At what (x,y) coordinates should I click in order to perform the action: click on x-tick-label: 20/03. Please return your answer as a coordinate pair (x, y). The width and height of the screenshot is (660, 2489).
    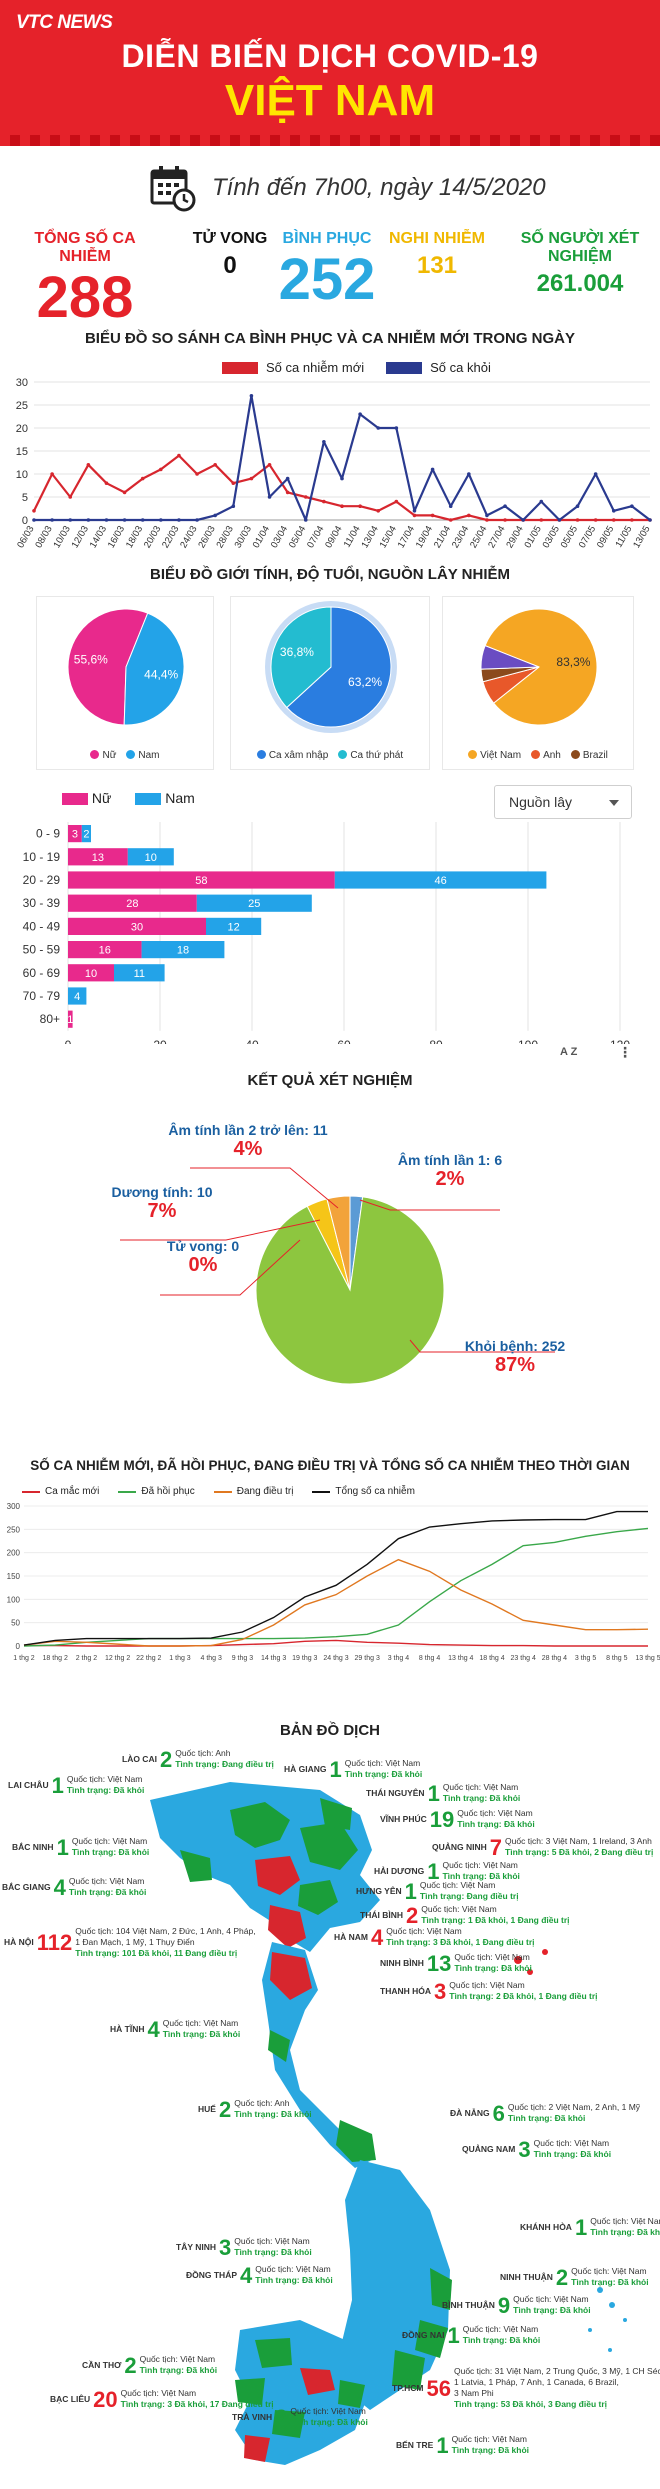
    Looking at the image, I should click on (152, 537).